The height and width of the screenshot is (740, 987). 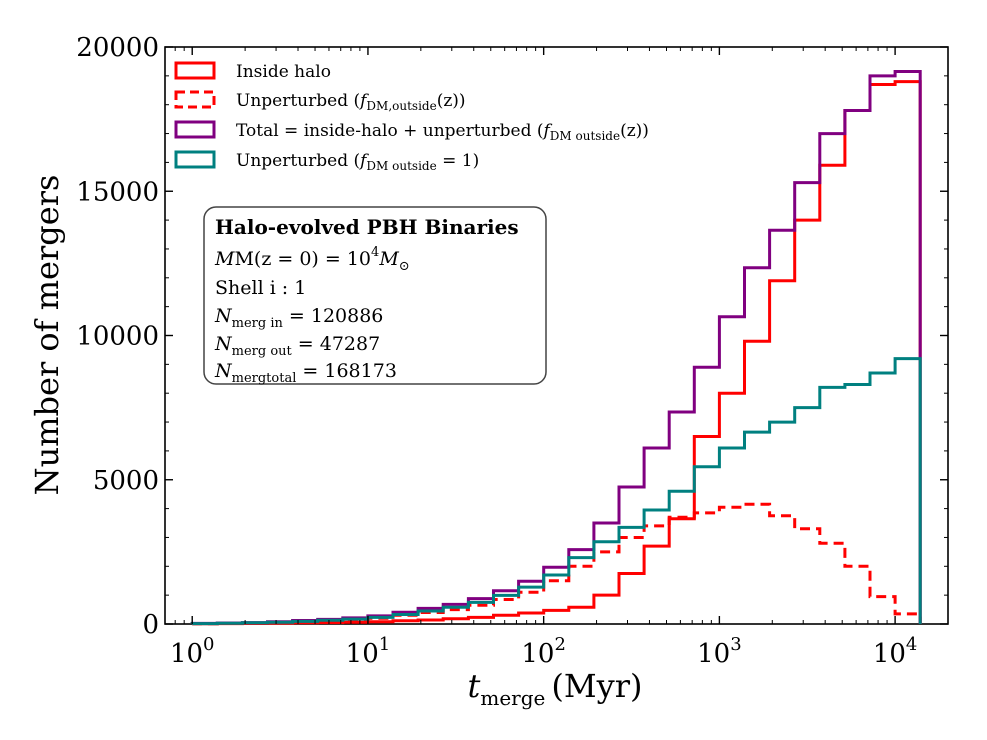 What do you see at coordinates (719, 651) in the screenshot?
I see `x-tick-label: 10³` at bounding box center [719, 651].